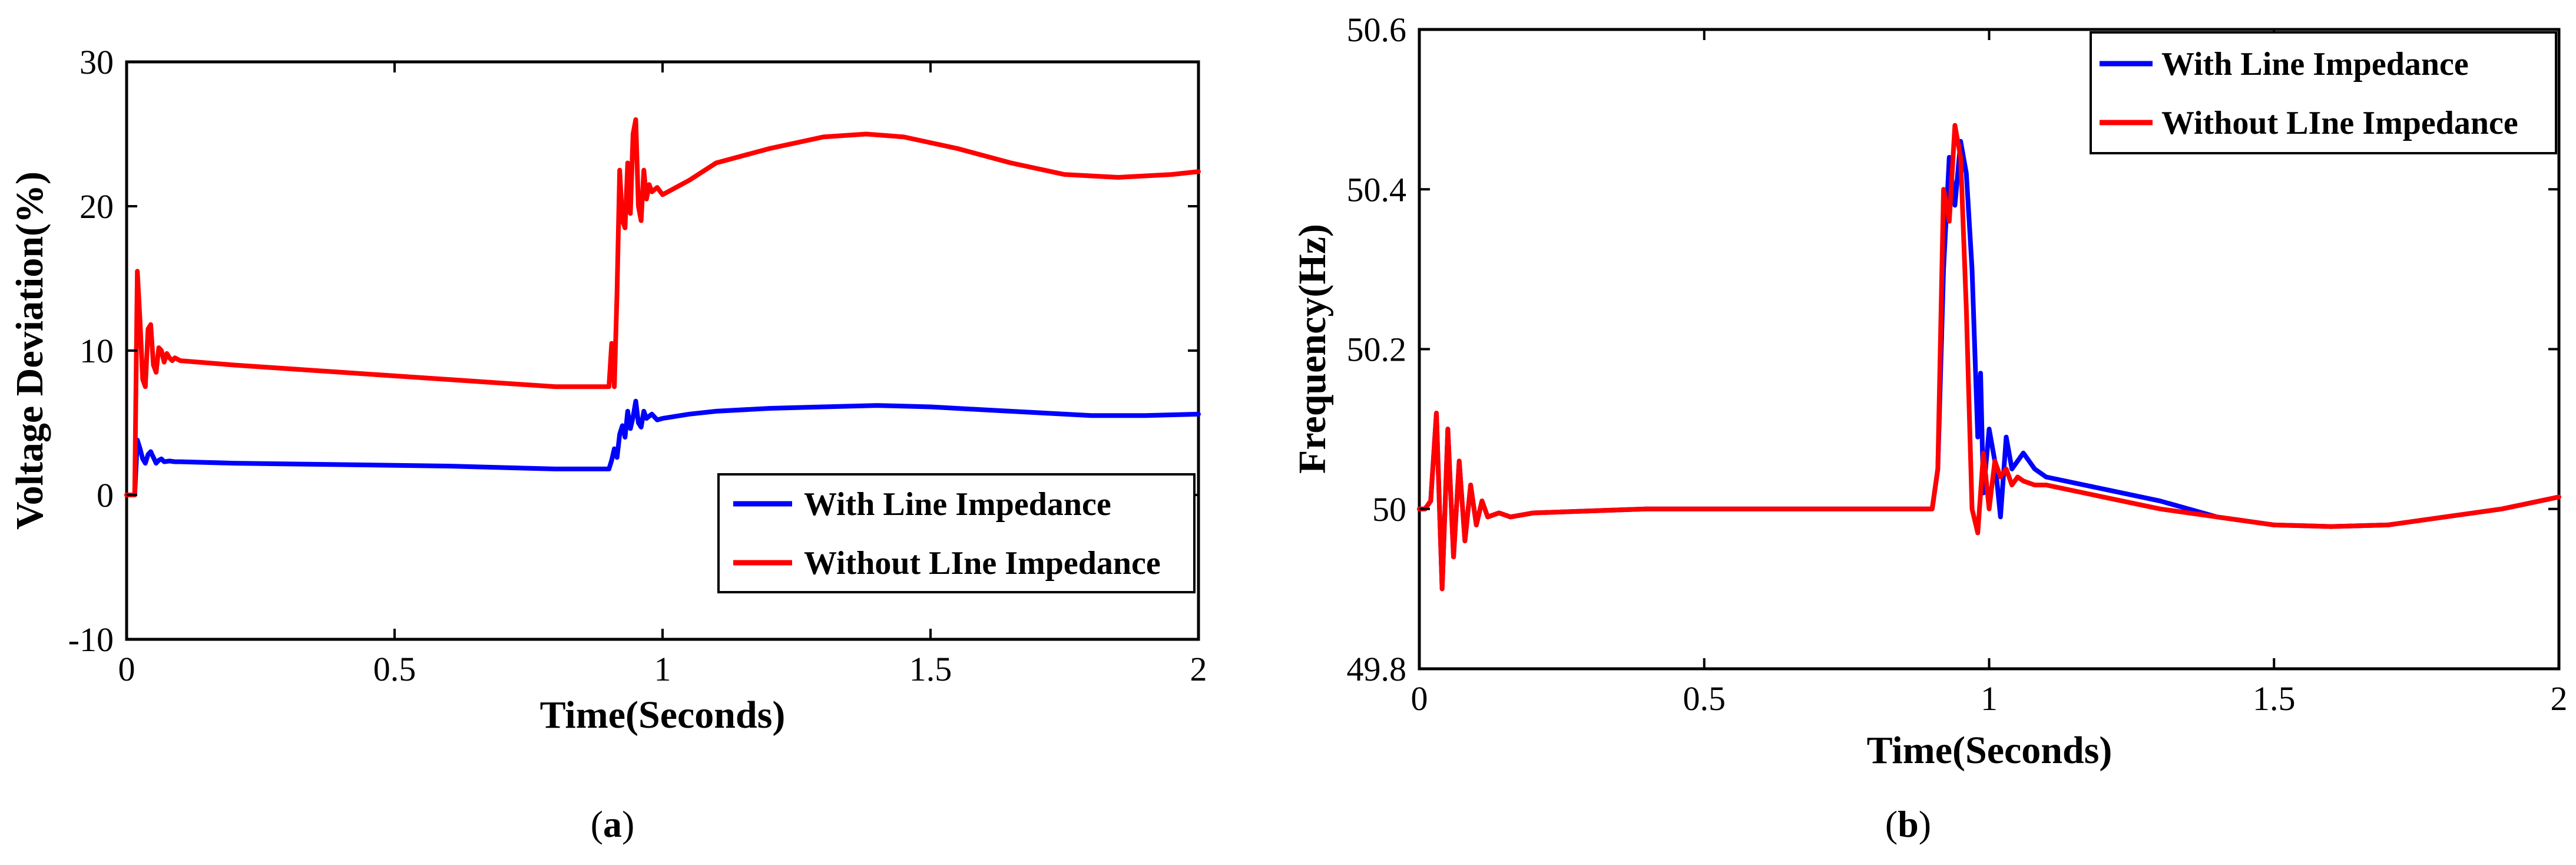 This screenshot has height=865, width=2576. Describe the element at coordinates (2339, 123) in the screenshot. I see `panel-b-legend-label-without-line-impedance: Without LIne Impedance` at that location.